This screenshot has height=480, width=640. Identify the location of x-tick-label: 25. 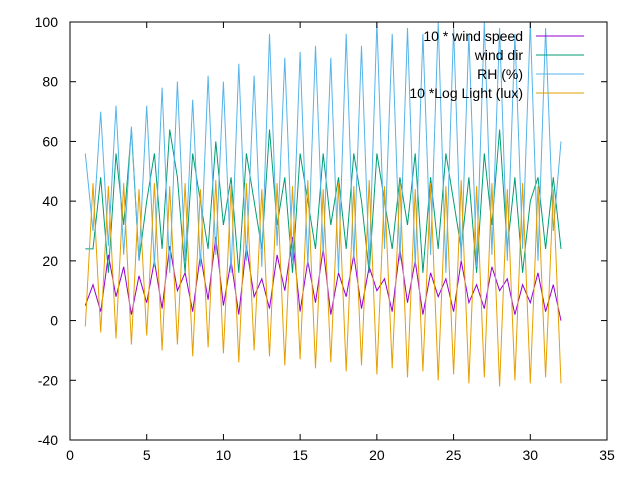
(454, 455).